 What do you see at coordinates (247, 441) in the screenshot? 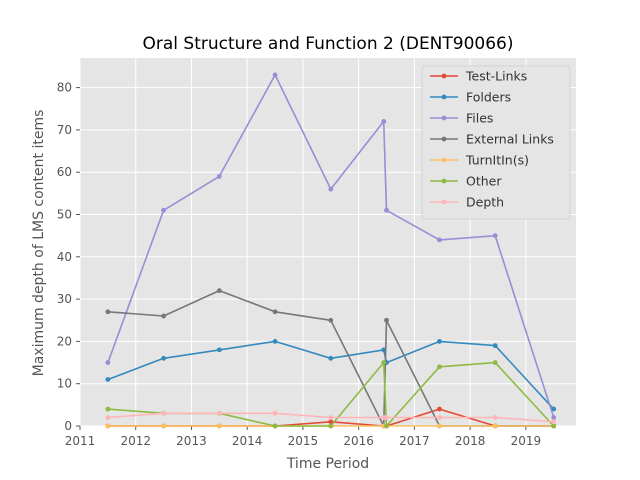
I see `x-tick-label: 2014` at bounding box center [247, 441].